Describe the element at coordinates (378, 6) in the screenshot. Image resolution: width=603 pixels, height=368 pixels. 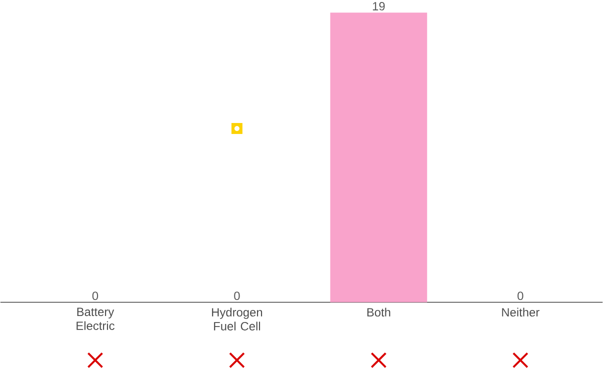
I see `data-label: 19` at that location.